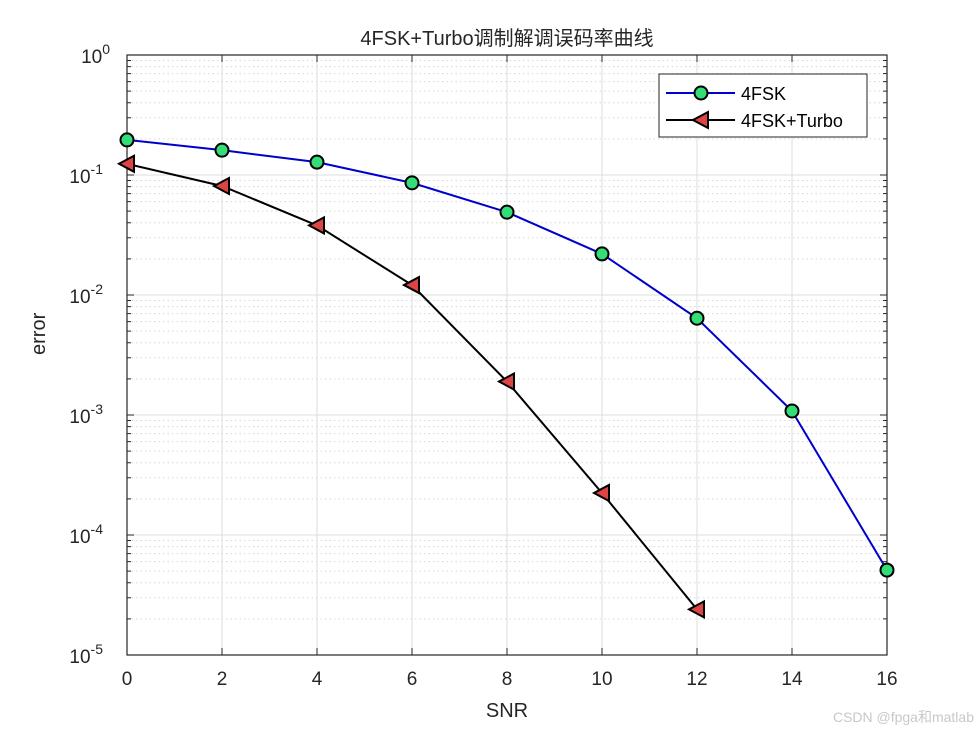  What do you see at coordinates (127, 679) in the screenshot?
I see `x-tick-label: 0` at bounding box center [127, 679].